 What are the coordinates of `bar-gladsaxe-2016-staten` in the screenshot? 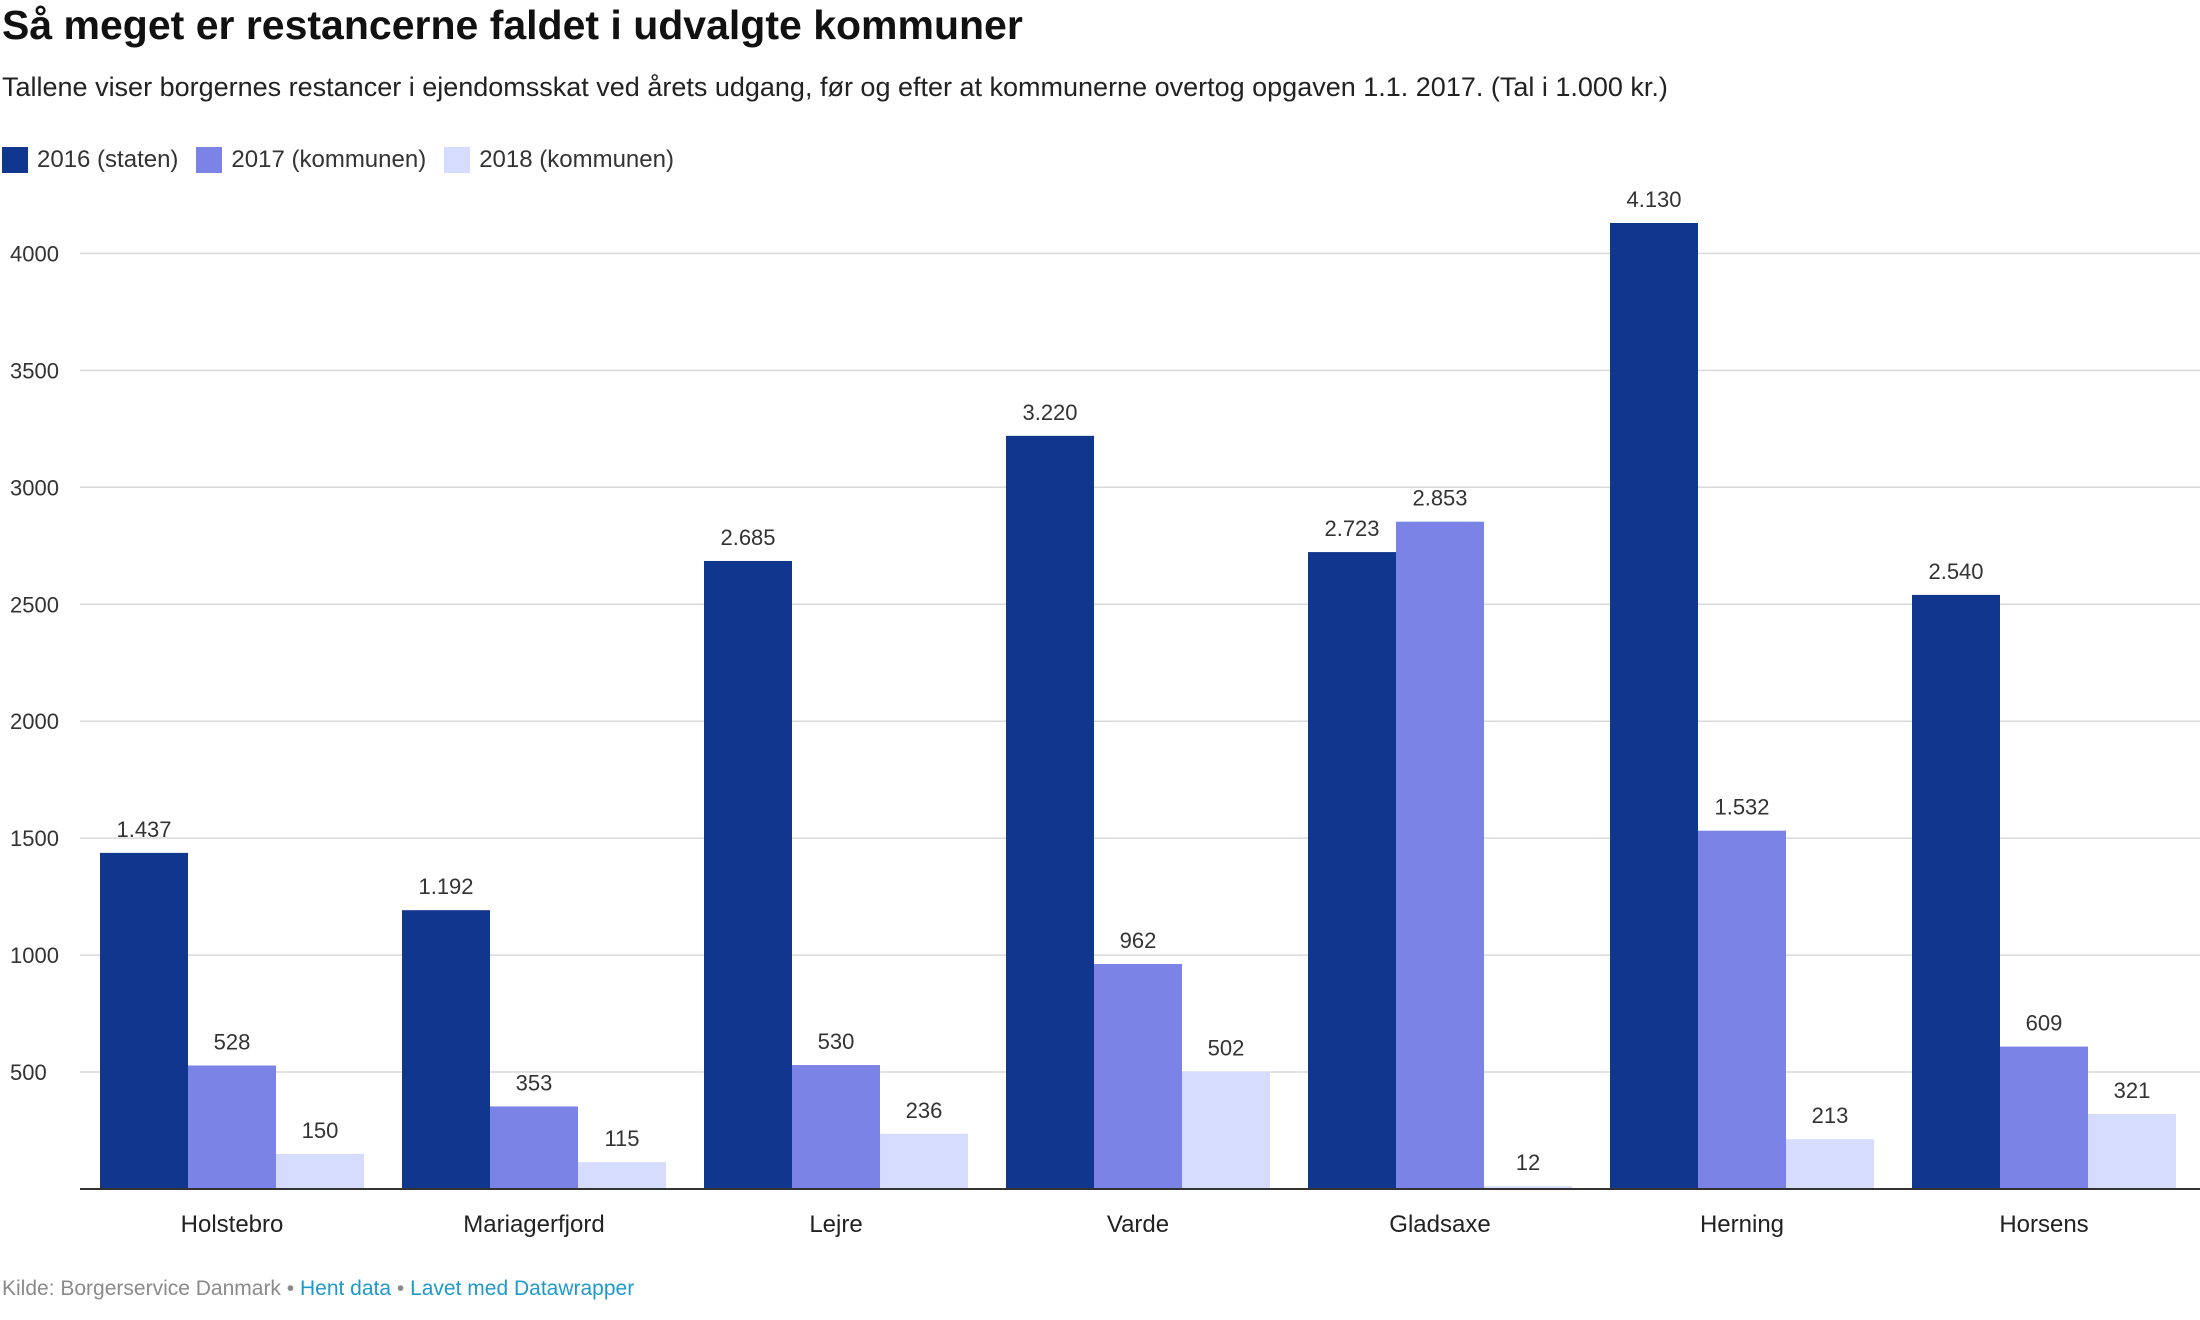 It's located at (1352, 870).